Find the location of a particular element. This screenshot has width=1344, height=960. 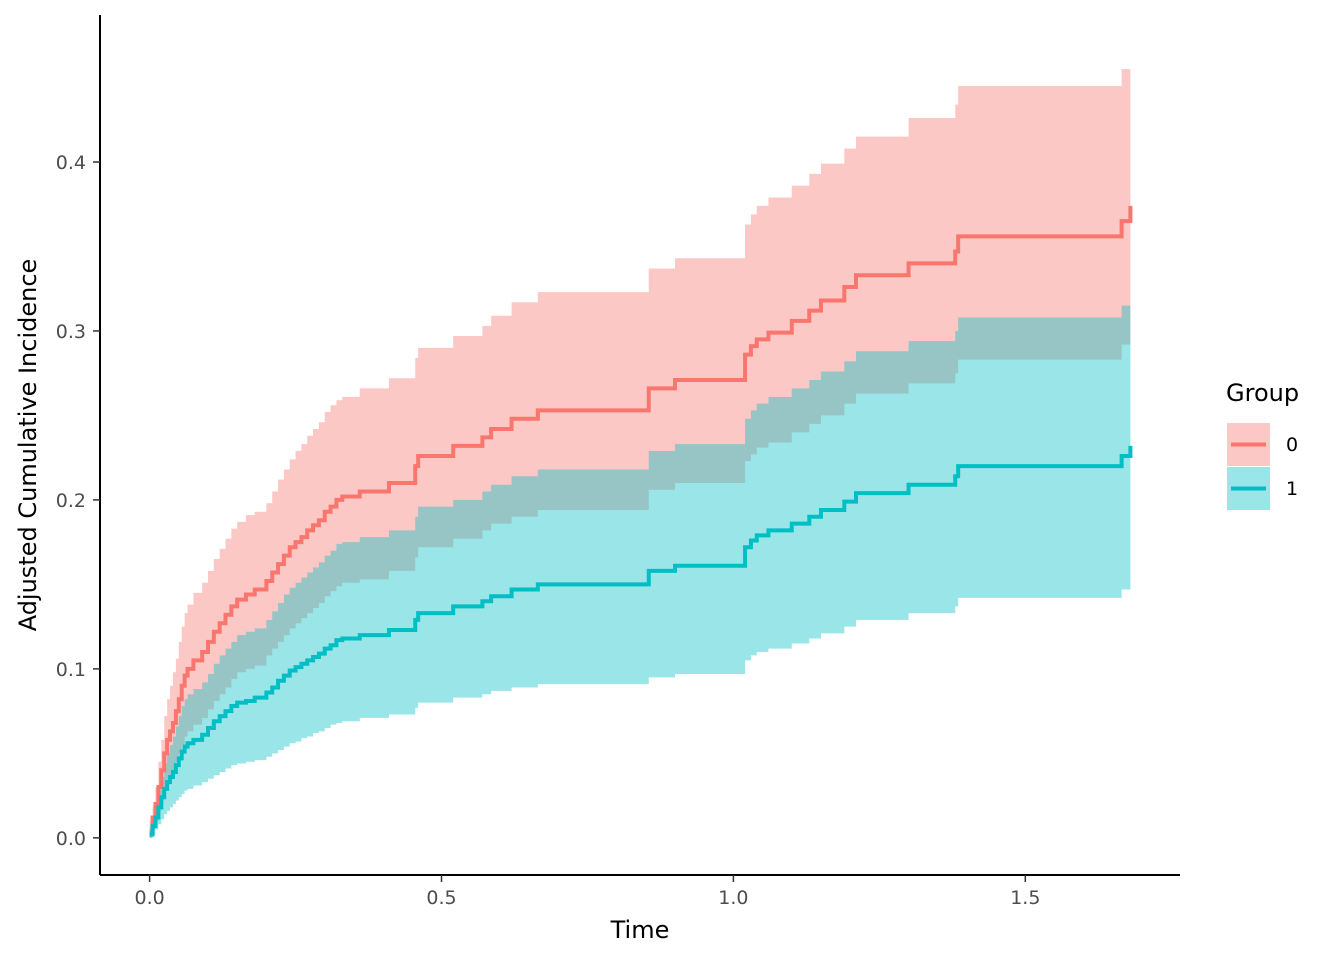

y-tick-label: 0.3 is located at coordinates (71, 332).